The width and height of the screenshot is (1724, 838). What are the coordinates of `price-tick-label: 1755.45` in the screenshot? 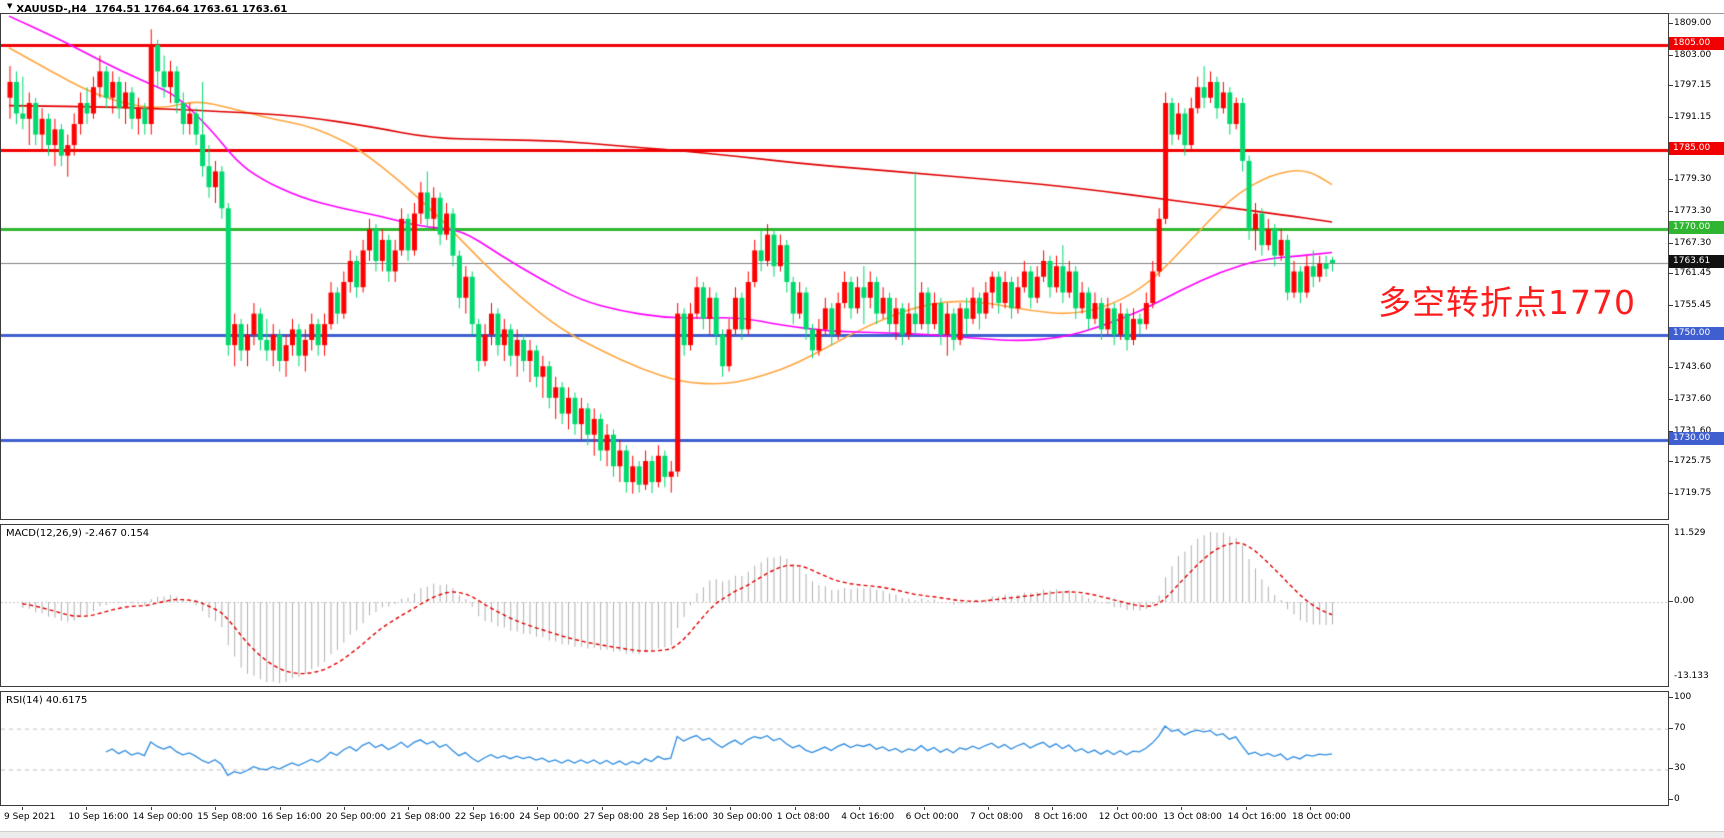 It's located at (1693, 305).